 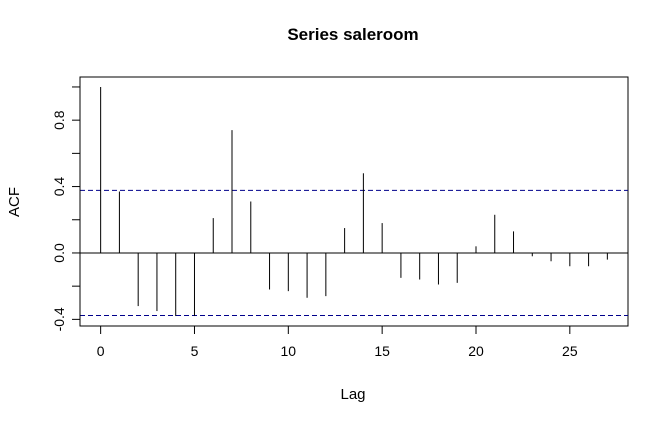 What do you see at coordinates (382, 351) in the screenshot?
I see `x-tick-label-15: 15` at bounding box center [382, 351].